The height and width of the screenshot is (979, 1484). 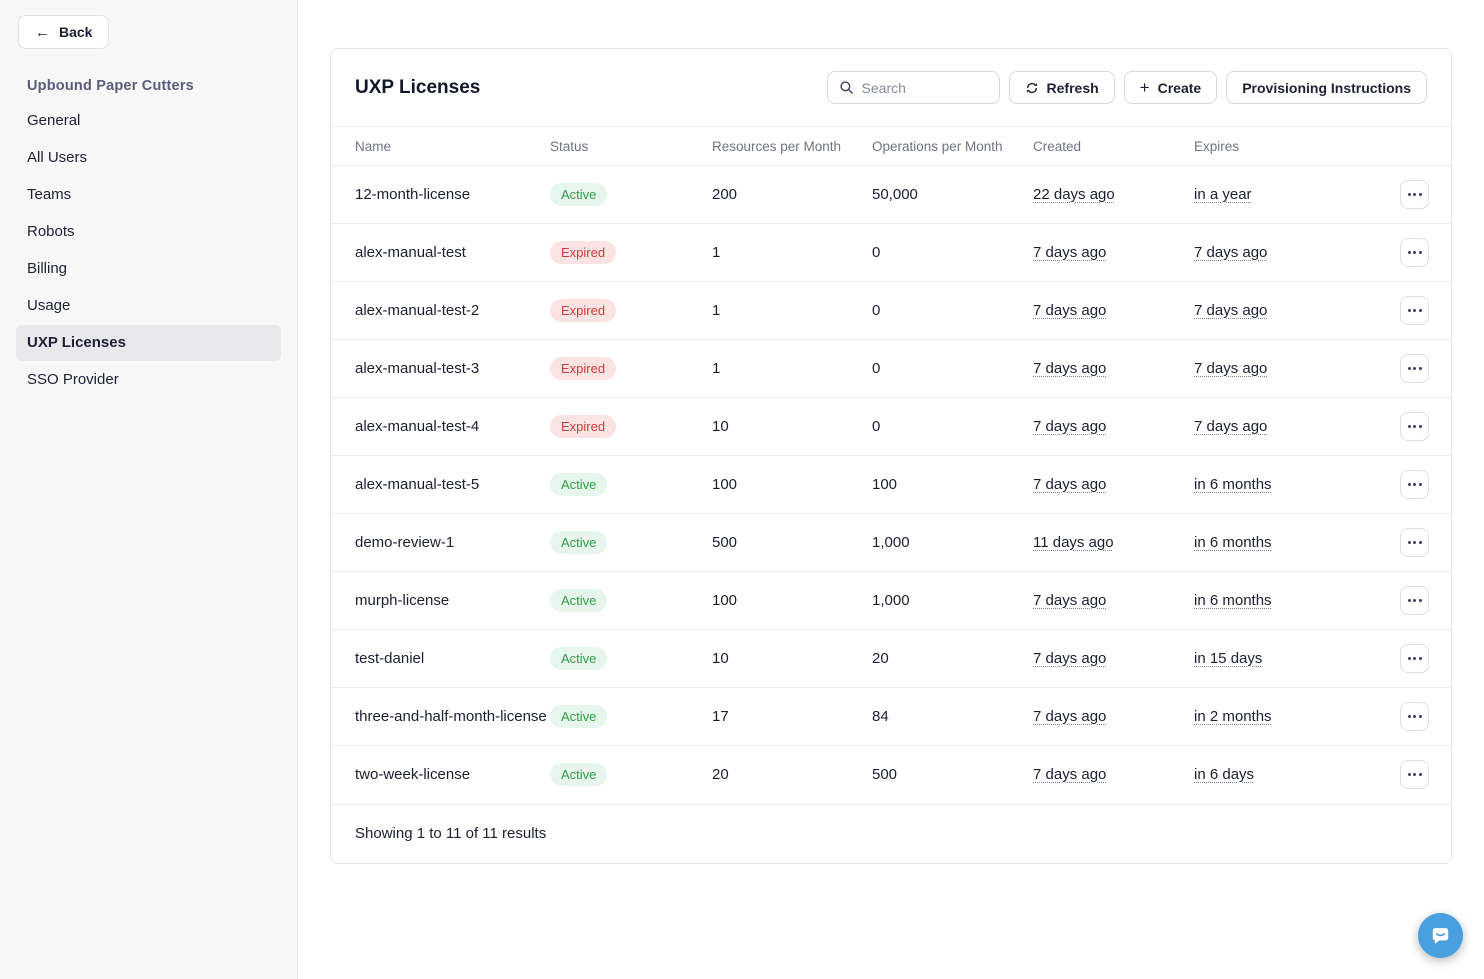 I want to click on card-header: UXP Licenses Refresh, so click(x=891, y=88).